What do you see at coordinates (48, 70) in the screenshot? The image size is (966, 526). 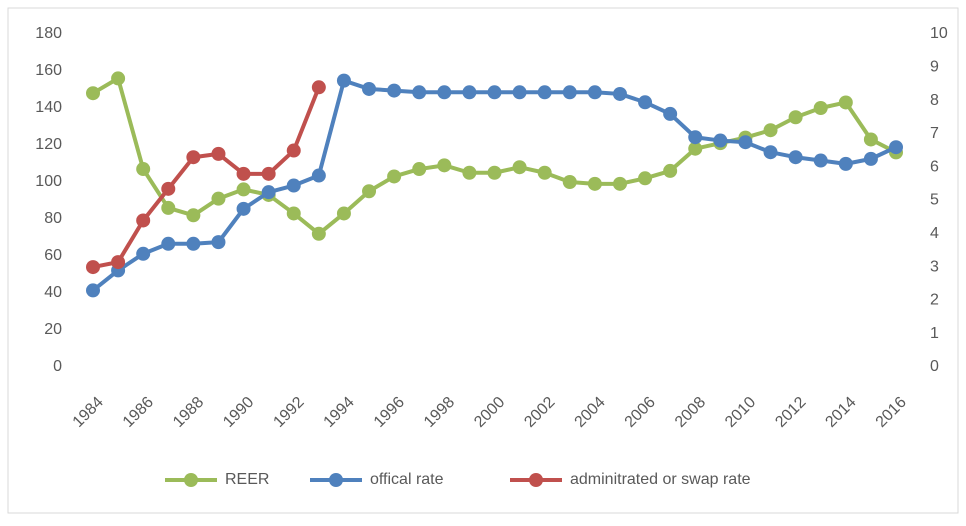 I see `y-tick-label: 160` at bounding box center [48, 70].